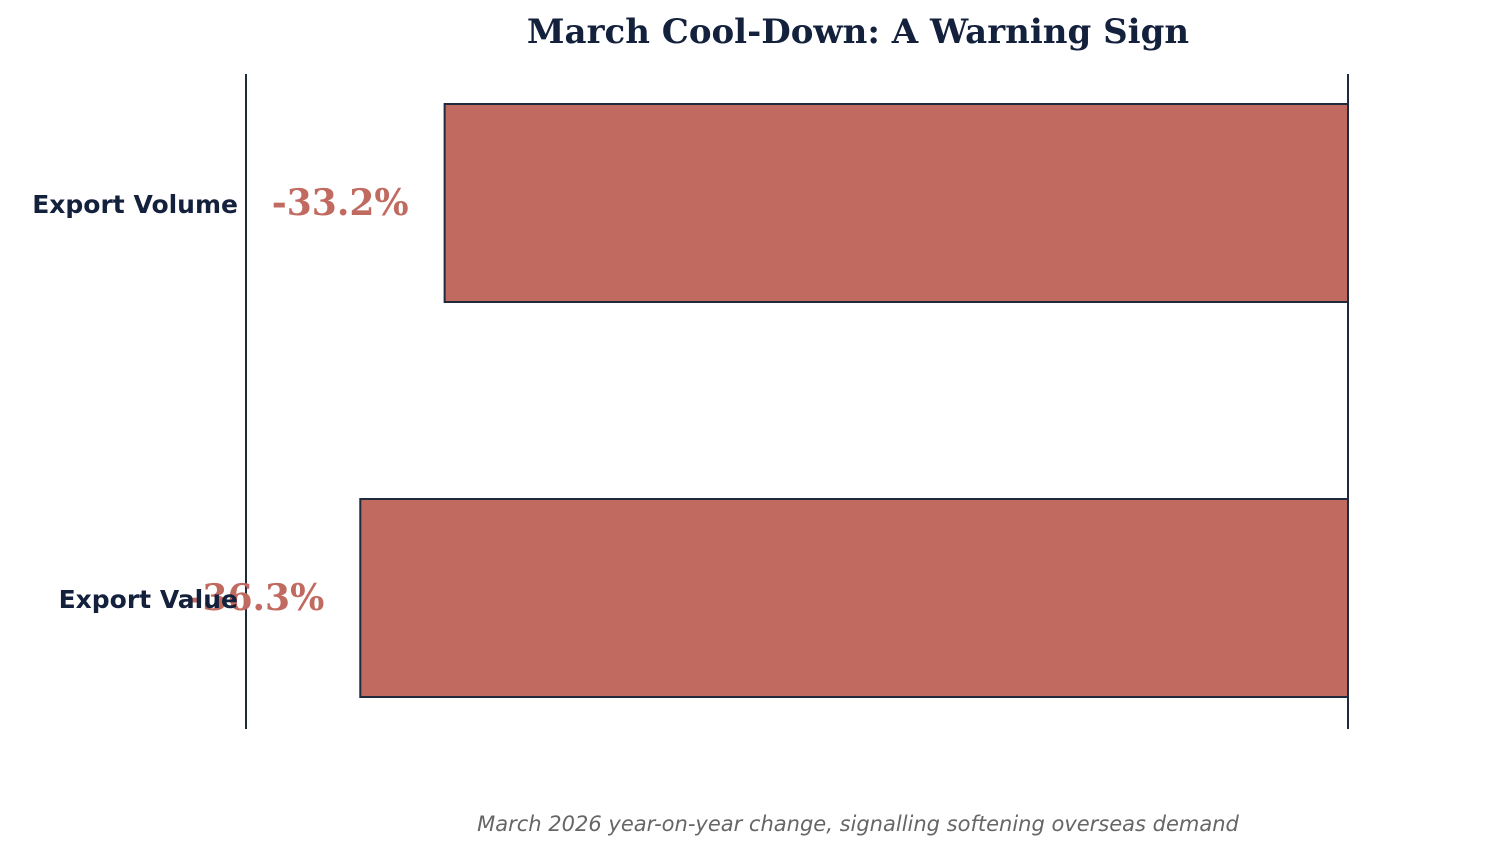  Describe the element at coordinates (896, 203) in the screenshot. I see `bar-export-volume` at that location.